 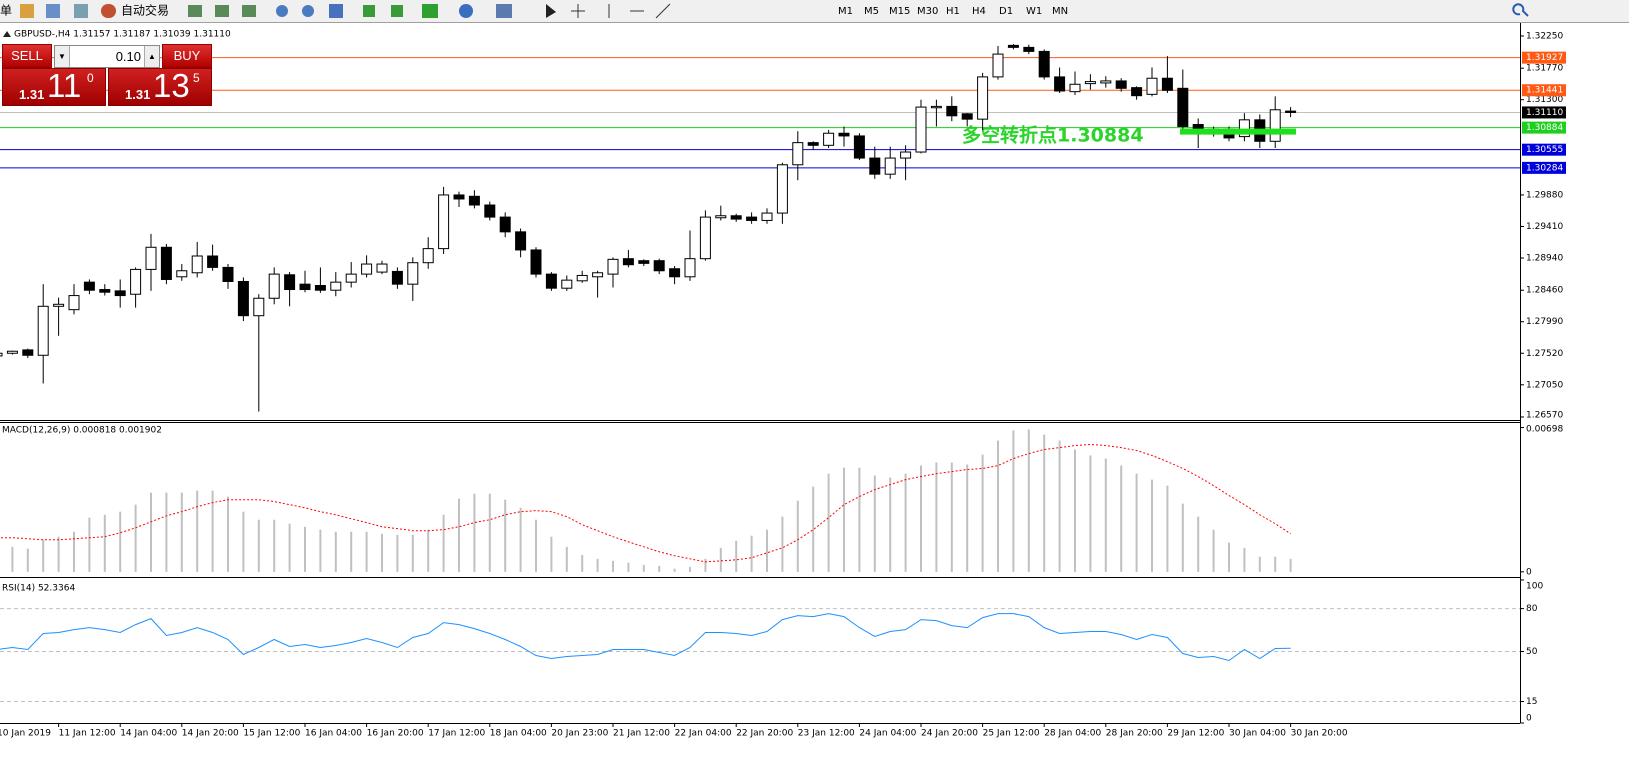 I want to click on autotrade-button: 自动交易, so click(x=145, y=10).